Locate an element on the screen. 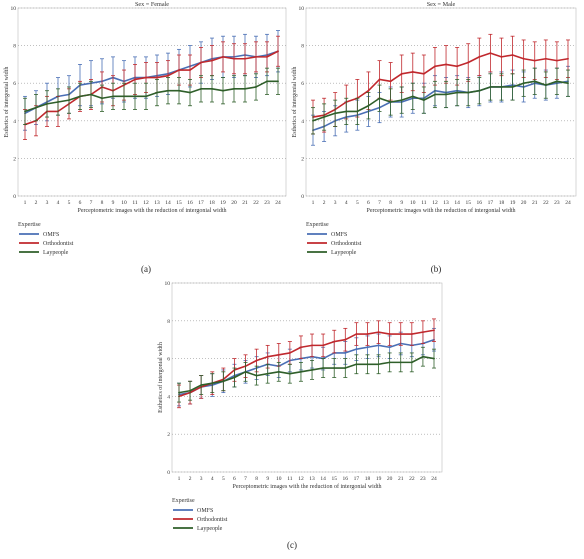  y-tick-label: 8 is located at coordinates (168, 322).